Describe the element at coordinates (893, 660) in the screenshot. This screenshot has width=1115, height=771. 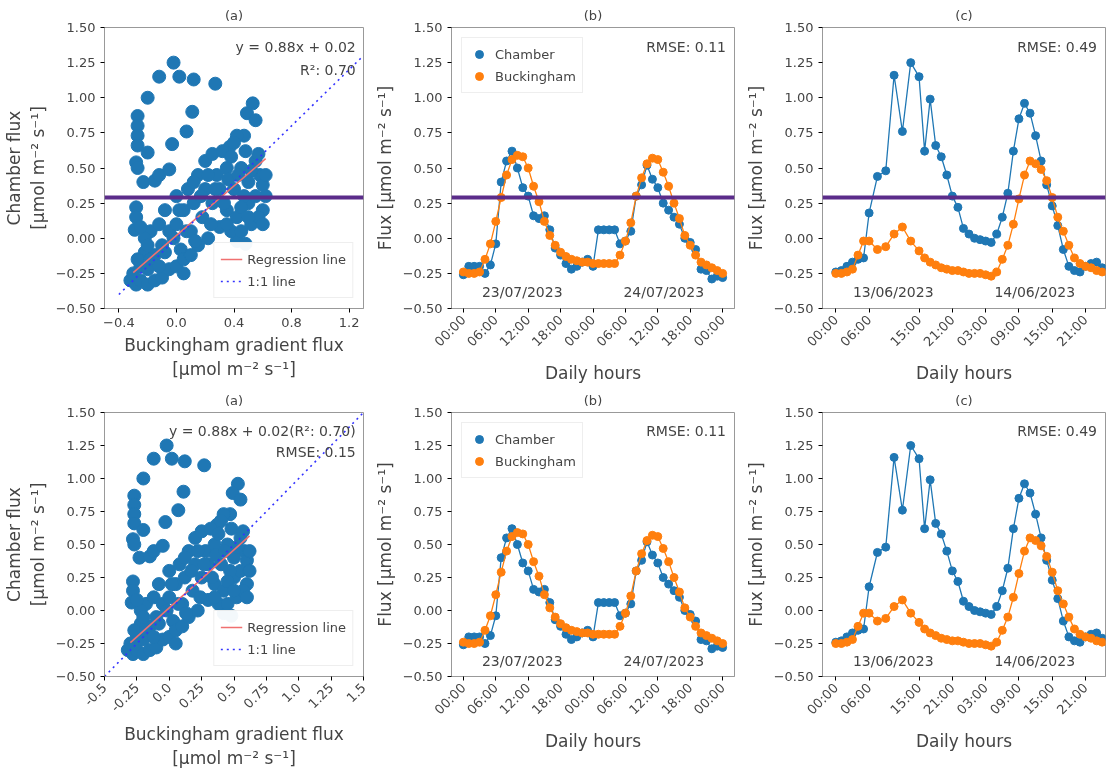
I see `annotation: 13/06/2023` at that location.